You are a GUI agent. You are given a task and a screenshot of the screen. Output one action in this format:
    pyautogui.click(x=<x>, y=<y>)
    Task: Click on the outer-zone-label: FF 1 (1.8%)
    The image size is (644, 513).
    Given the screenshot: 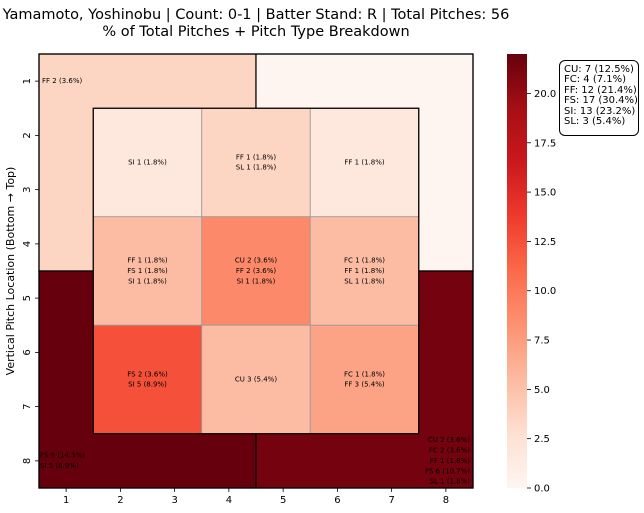 What is the action you would take?
    pyautogui.click(x=450, y=461)
    